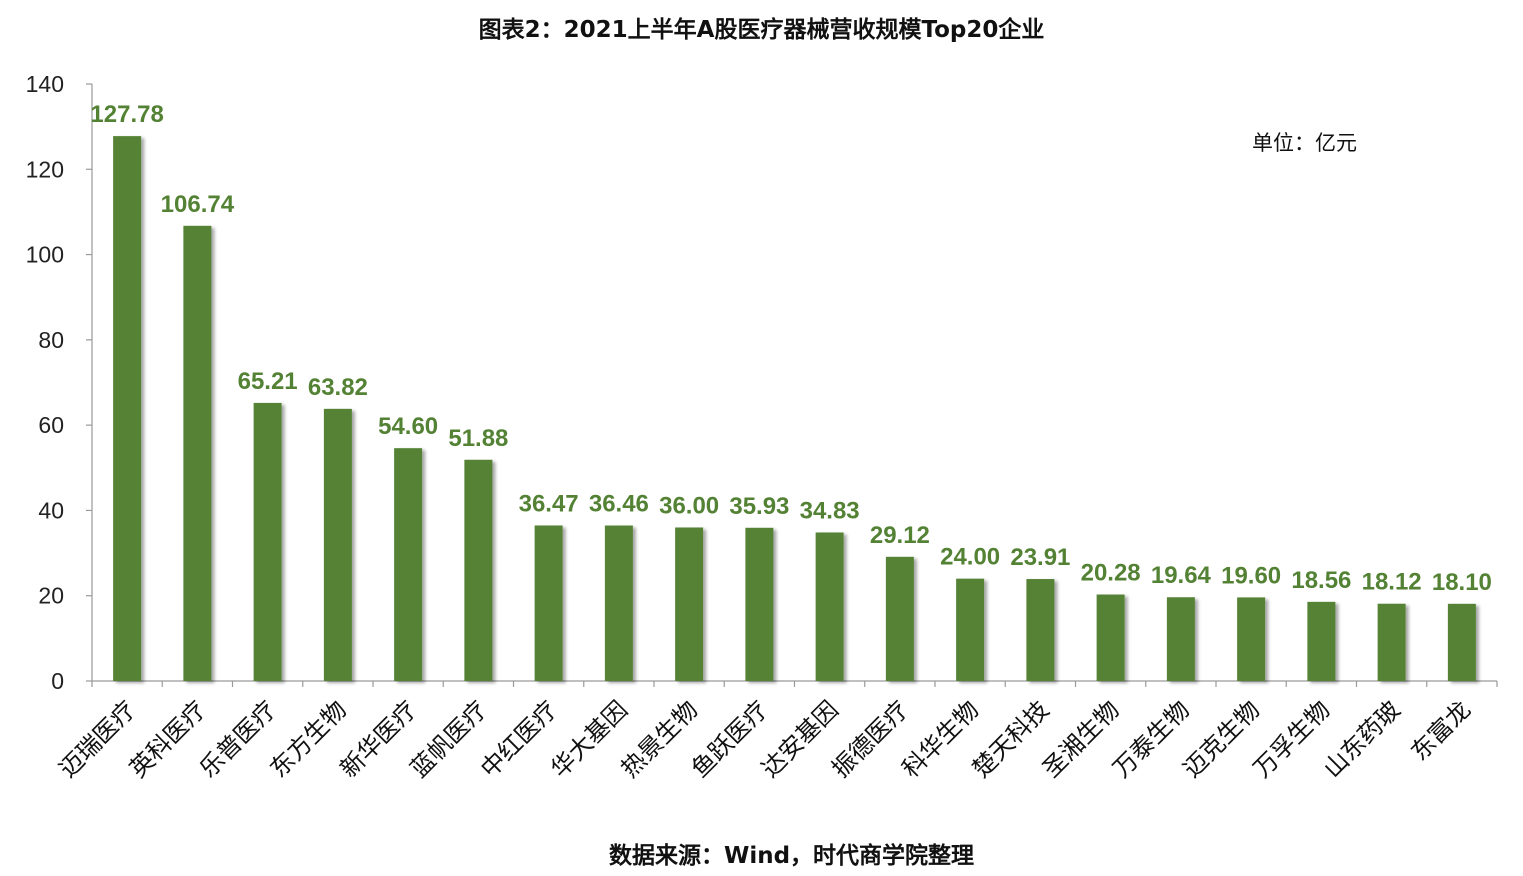 The height and width of the screenshot is (876, 1523). I want to click on data-label: 19.60, so click(1251, 575).